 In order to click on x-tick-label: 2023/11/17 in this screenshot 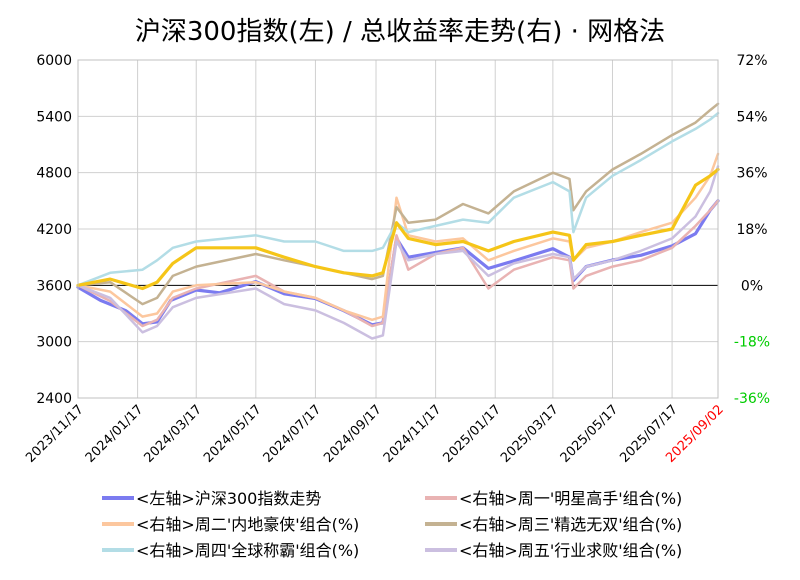, I will do `click(55, 434)`.